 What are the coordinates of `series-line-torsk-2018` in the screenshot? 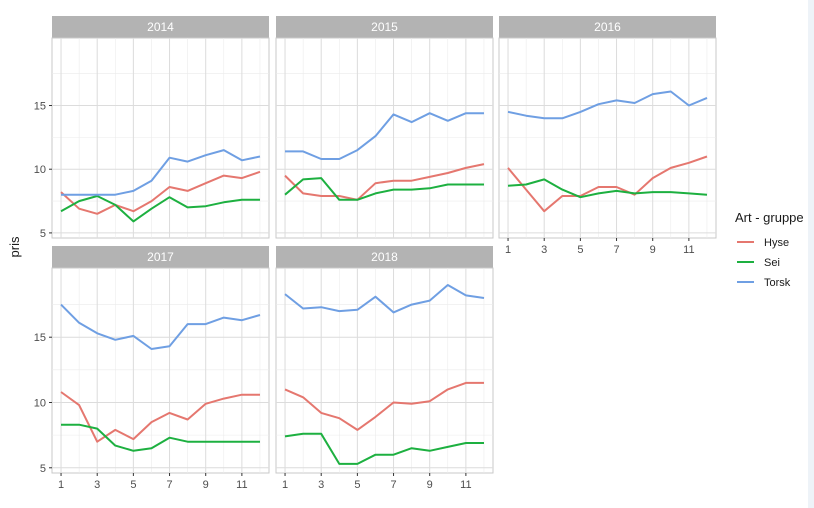 It's located at (384, 299).